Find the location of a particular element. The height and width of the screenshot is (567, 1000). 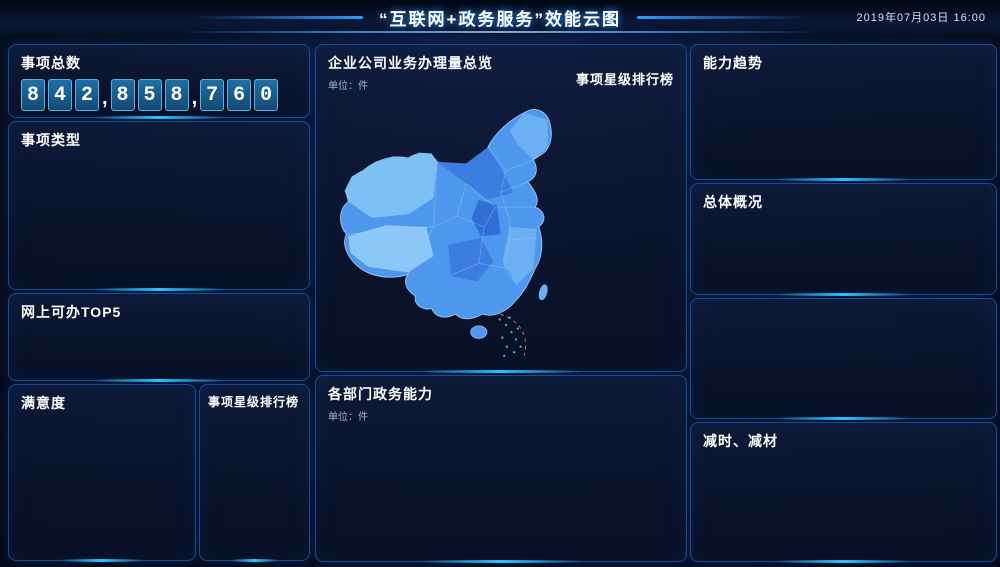

map-star-rank: 事项星级排行榜 is located at coordinates (628, 81).